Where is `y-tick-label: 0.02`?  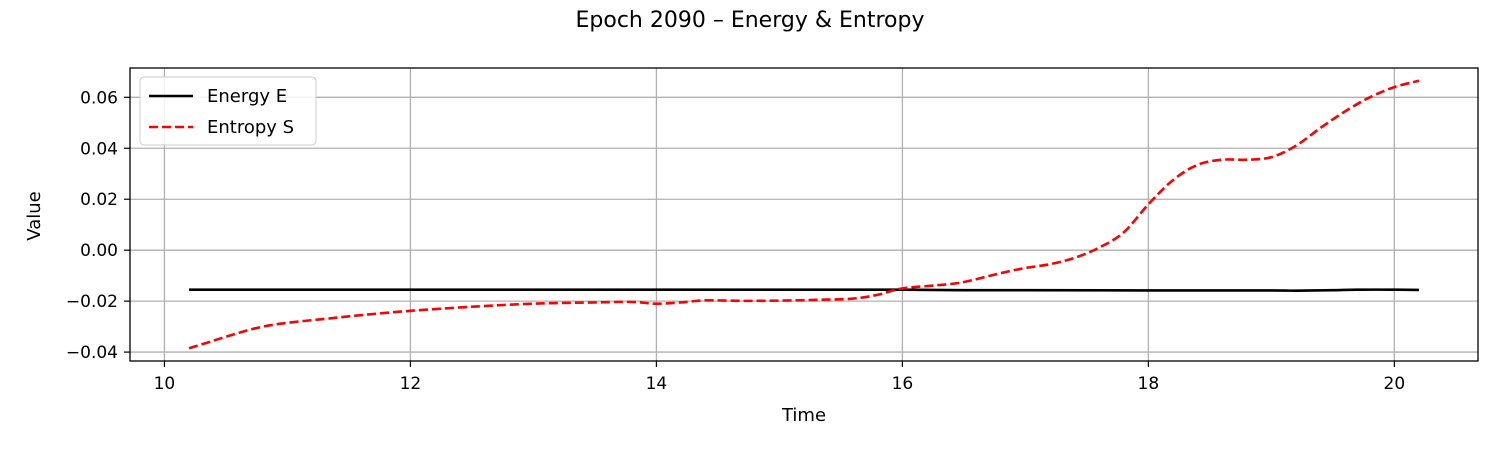
y-tick-label: 0.02 is located at coordinates (99, 200).